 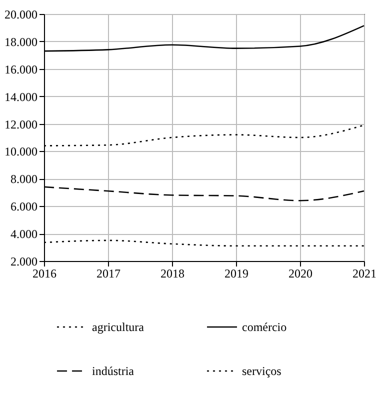 What do you see at coordinates (118, 327) in the screenshot?
I see `legend-label: agricultura` at bounding box center [118, 327].